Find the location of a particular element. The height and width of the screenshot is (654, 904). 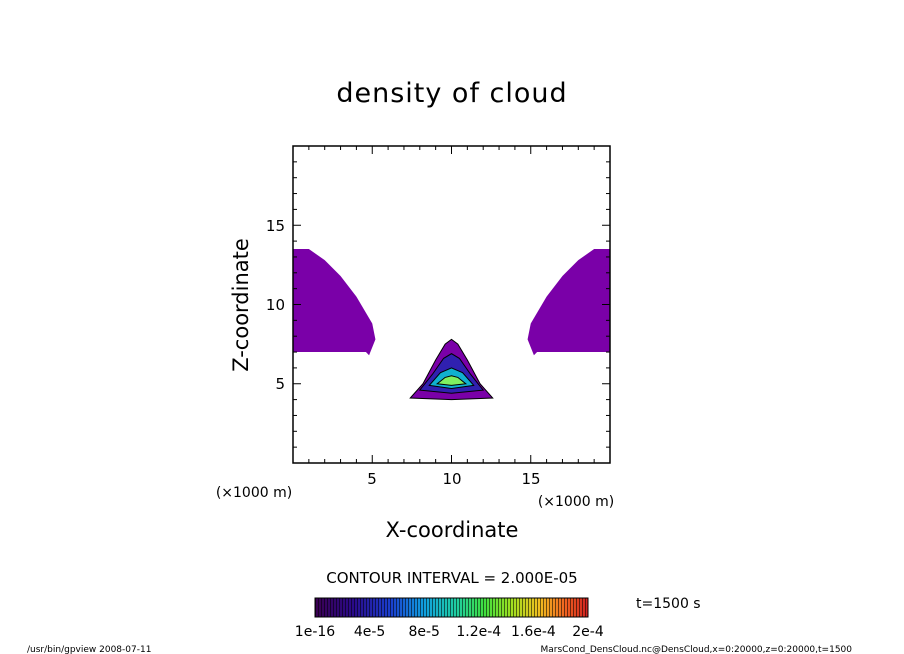

x-axis-label: X-coordinate is located at coordinates (452, 530).